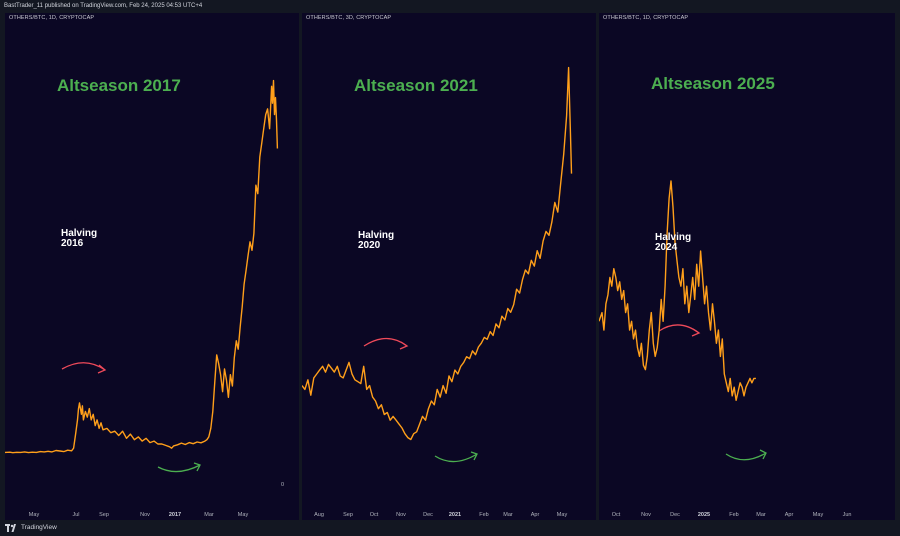  Describe the element at coordinates (119, 85) in the screenshot. I see `chart-title: Altseason 2017` at that location.